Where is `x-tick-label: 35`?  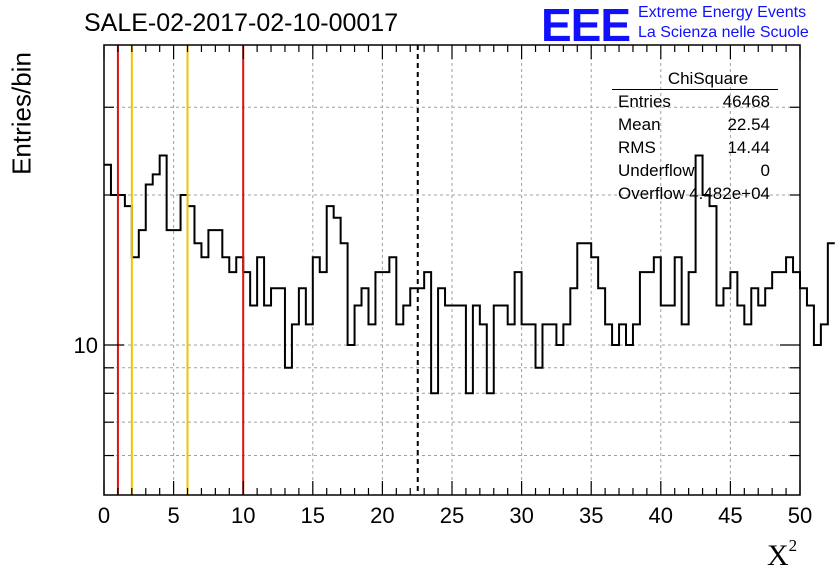
x-tick-label: 35 is located at coordinates (591, 515).